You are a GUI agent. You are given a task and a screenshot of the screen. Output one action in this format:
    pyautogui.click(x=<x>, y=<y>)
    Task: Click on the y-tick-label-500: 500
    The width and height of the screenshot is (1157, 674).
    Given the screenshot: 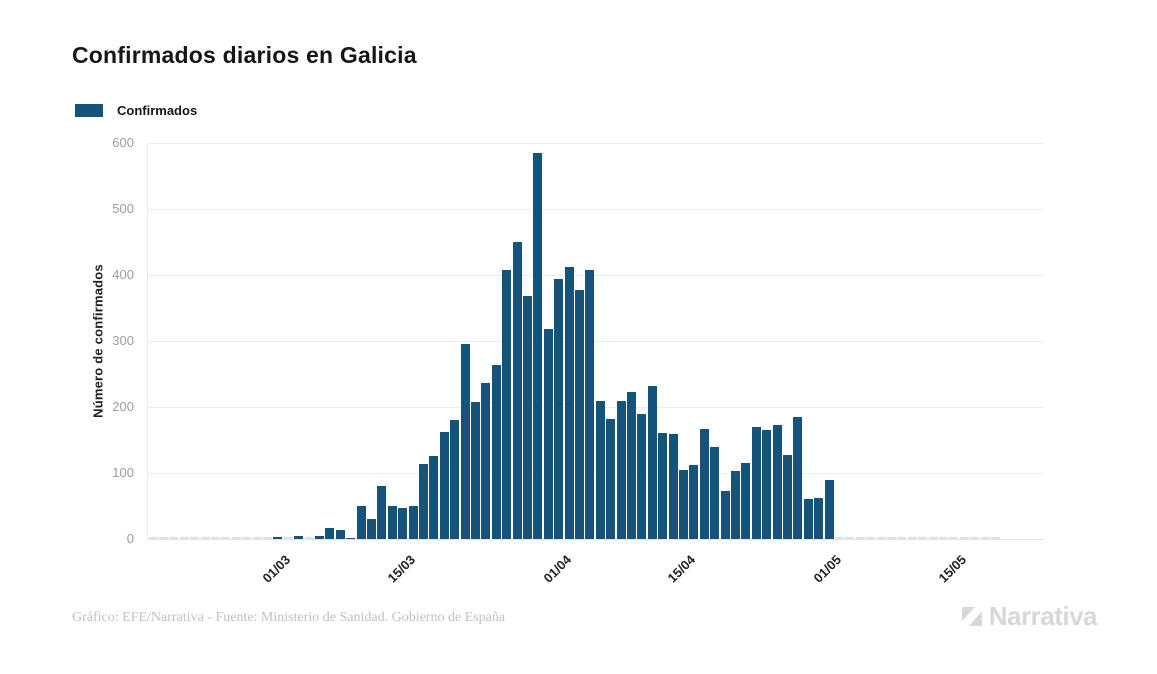 What is the action you would take?
    pyautogui.click(x=123, y=208)
    